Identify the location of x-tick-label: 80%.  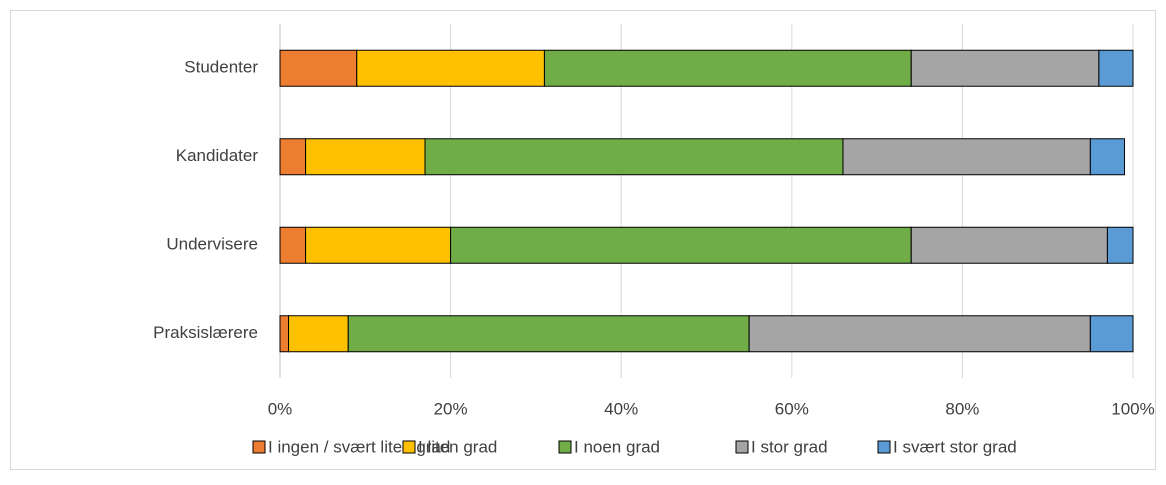
(962, 408).